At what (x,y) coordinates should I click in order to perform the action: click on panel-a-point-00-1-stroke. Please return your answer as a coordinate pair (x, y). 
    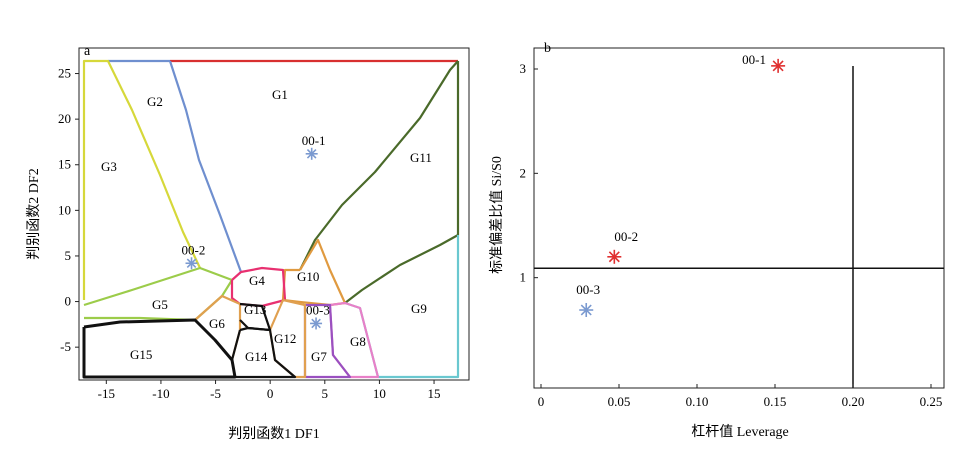
    Looking at the image, I should click on (311, 153).